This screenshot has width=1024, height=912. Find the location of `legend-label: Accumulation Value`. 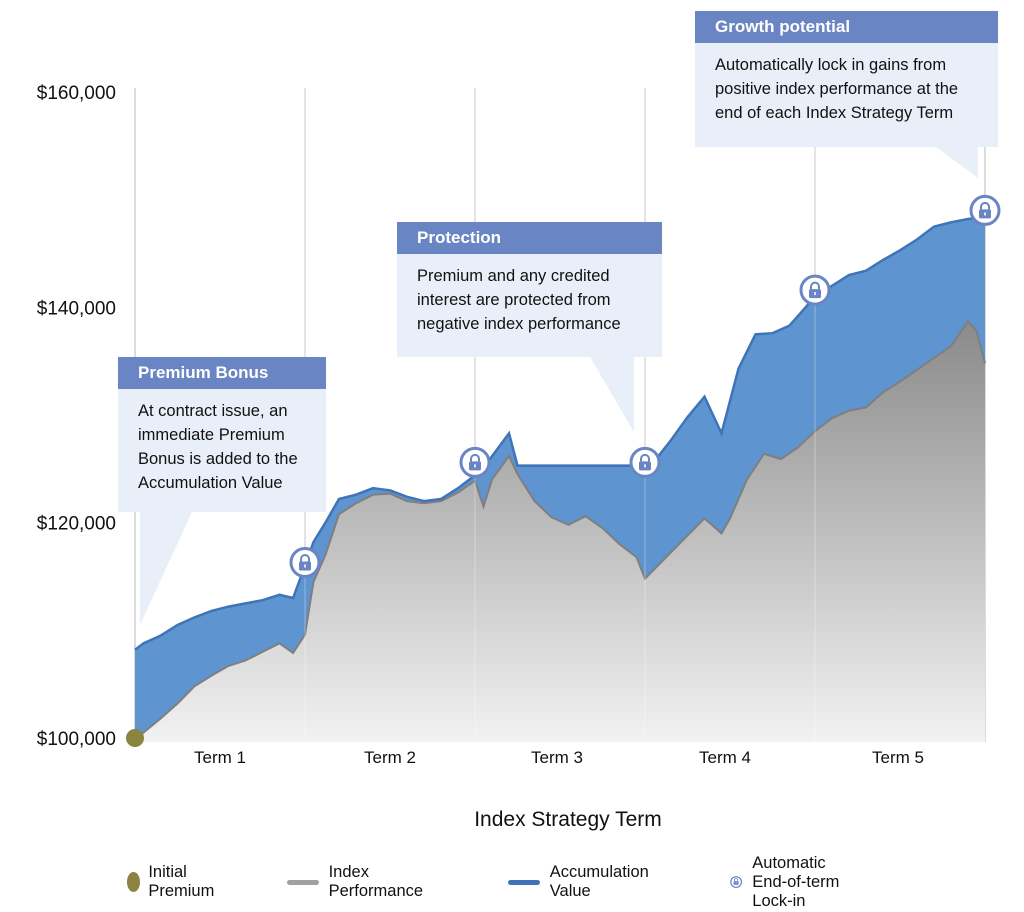

legend-label: Accumulation Value is located at coordinates (599, 881).